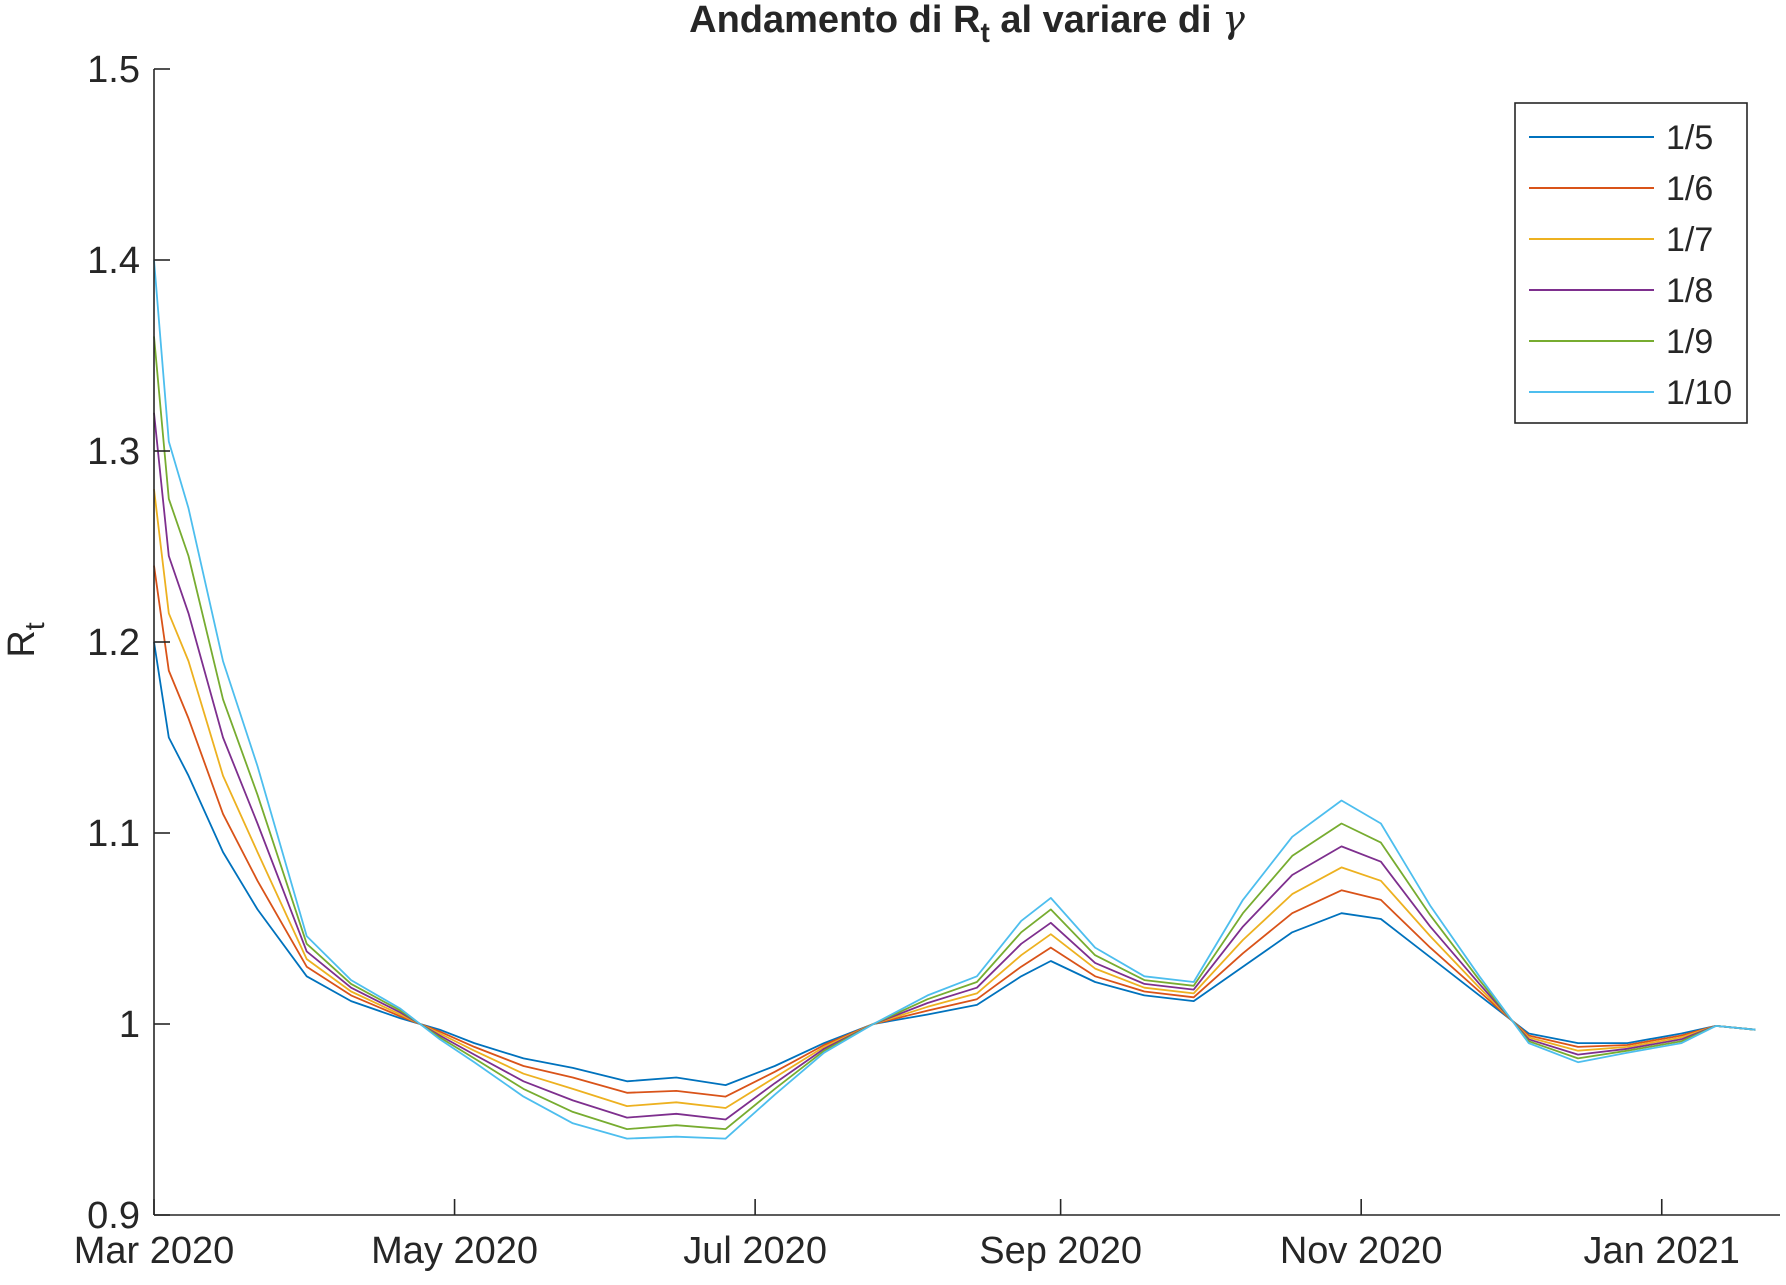 The image size is (1786, 1285). I want to click on y-tick-label: 1.1, so click(113, 834).